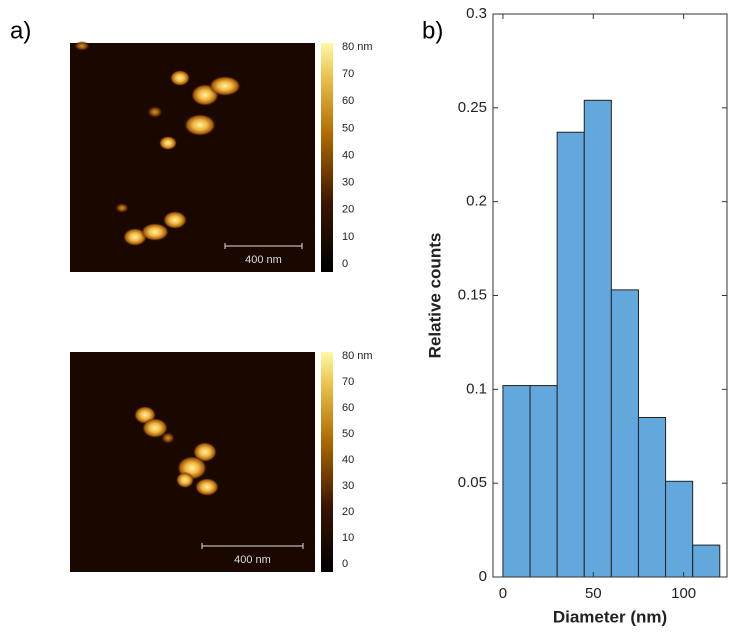 Image resolution: width=730 pixels, height=632 pixels. What do you see at coordinates (683, 593) in the screenshot?
I see `x-tick-label: 100` at bounding box center [683, 593].